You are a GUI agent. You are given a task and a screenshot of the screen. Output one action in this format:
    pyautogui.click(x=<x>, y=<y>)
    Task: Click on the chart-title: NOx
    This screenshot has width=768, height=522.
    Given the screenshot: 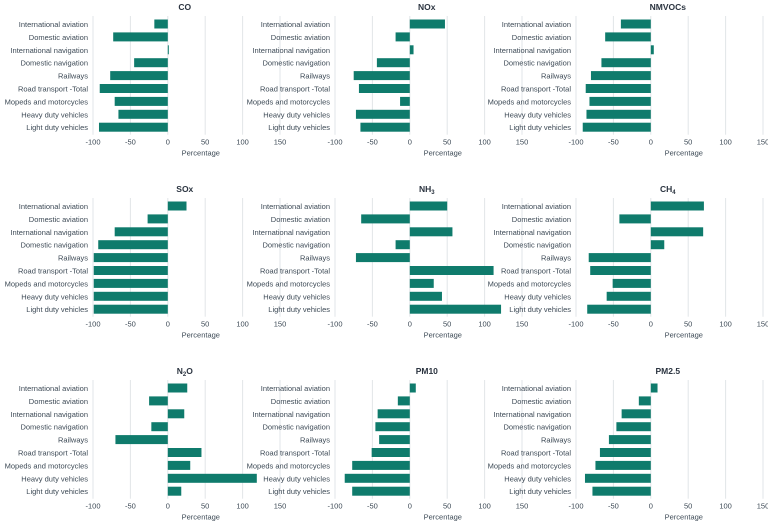 What is the action you would take?
    pyautogui.click(x=427, y=7)
    